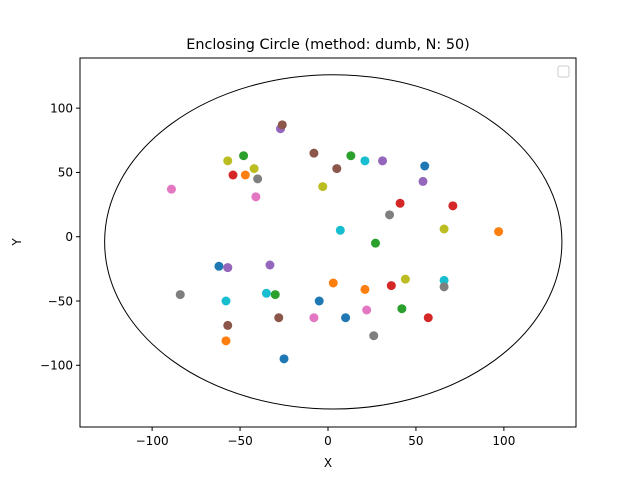  What do you see at coordinates (328, 441) in the screenshot?
I see `x-tick-label: 0` at bounding box center [328, 441].